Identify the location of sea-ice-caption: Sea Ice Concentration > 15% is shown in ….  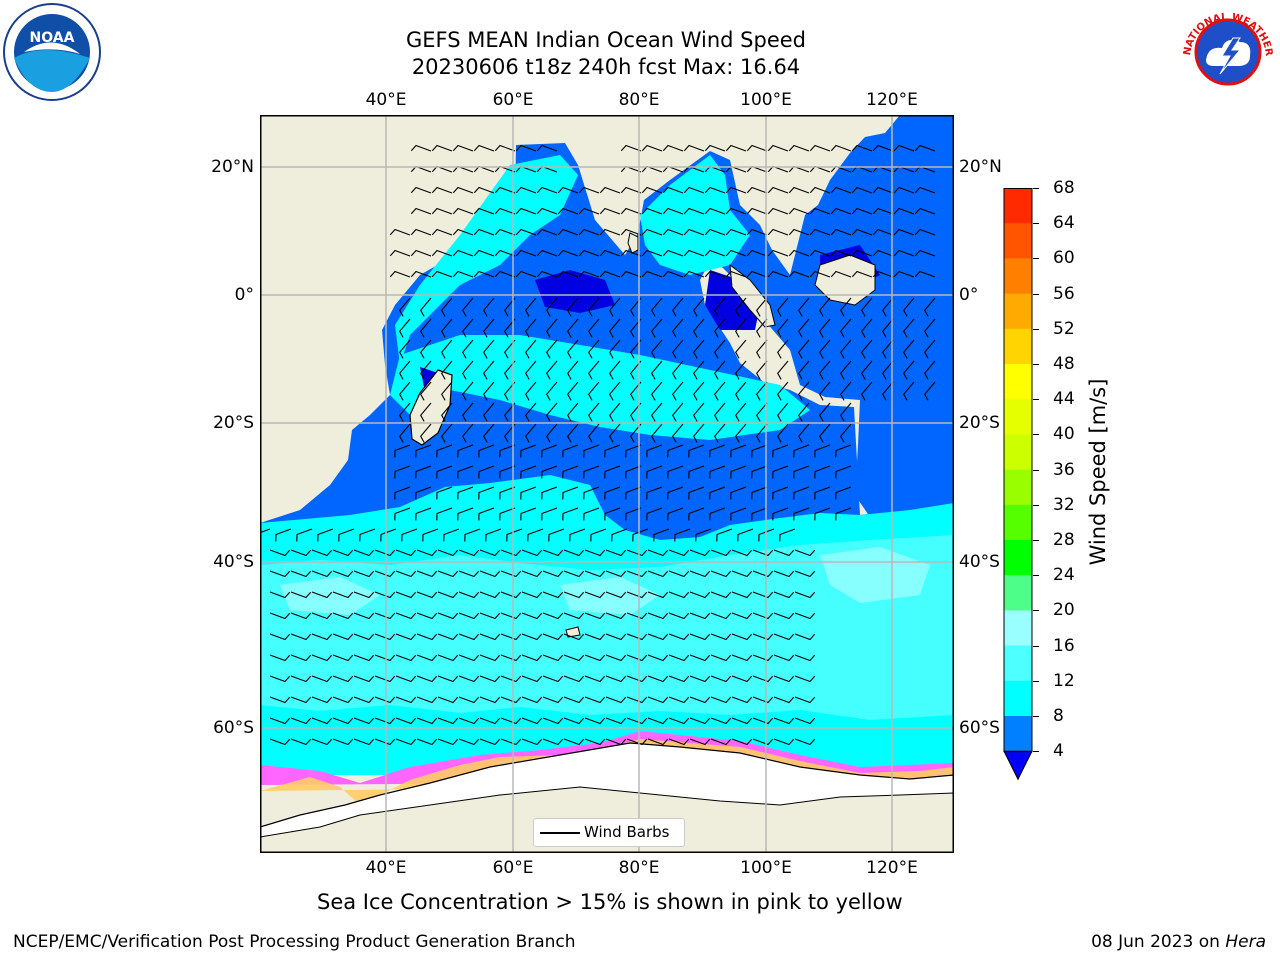
(610, 902).